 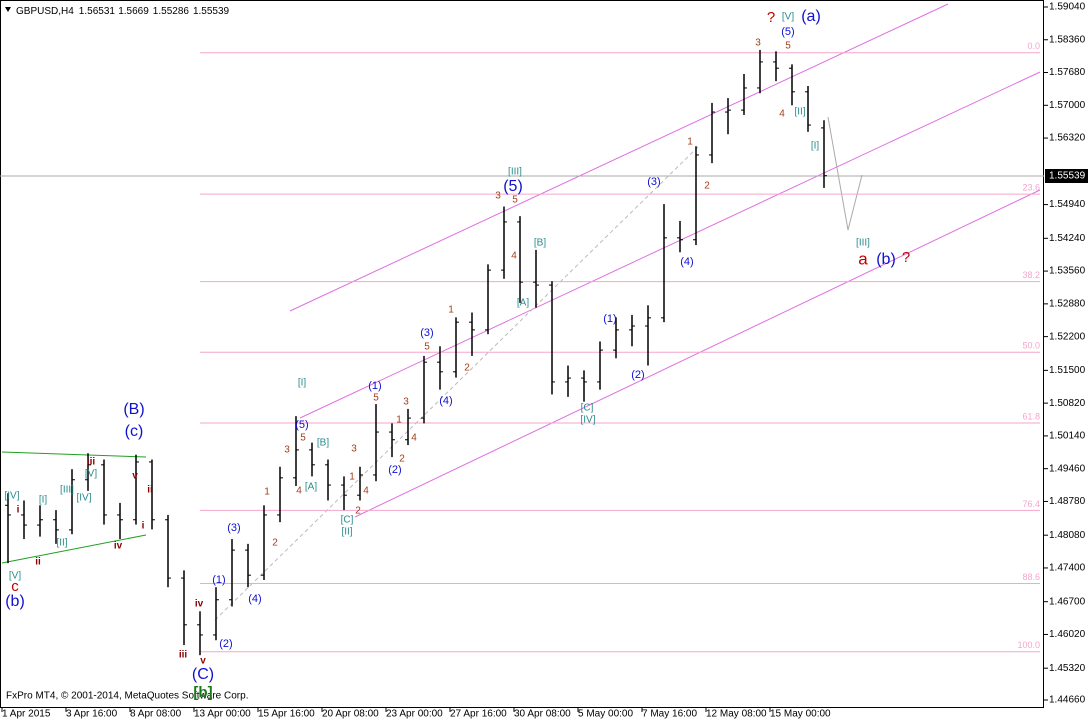 I want to click on triangle-line, so click(x=74, y=454).